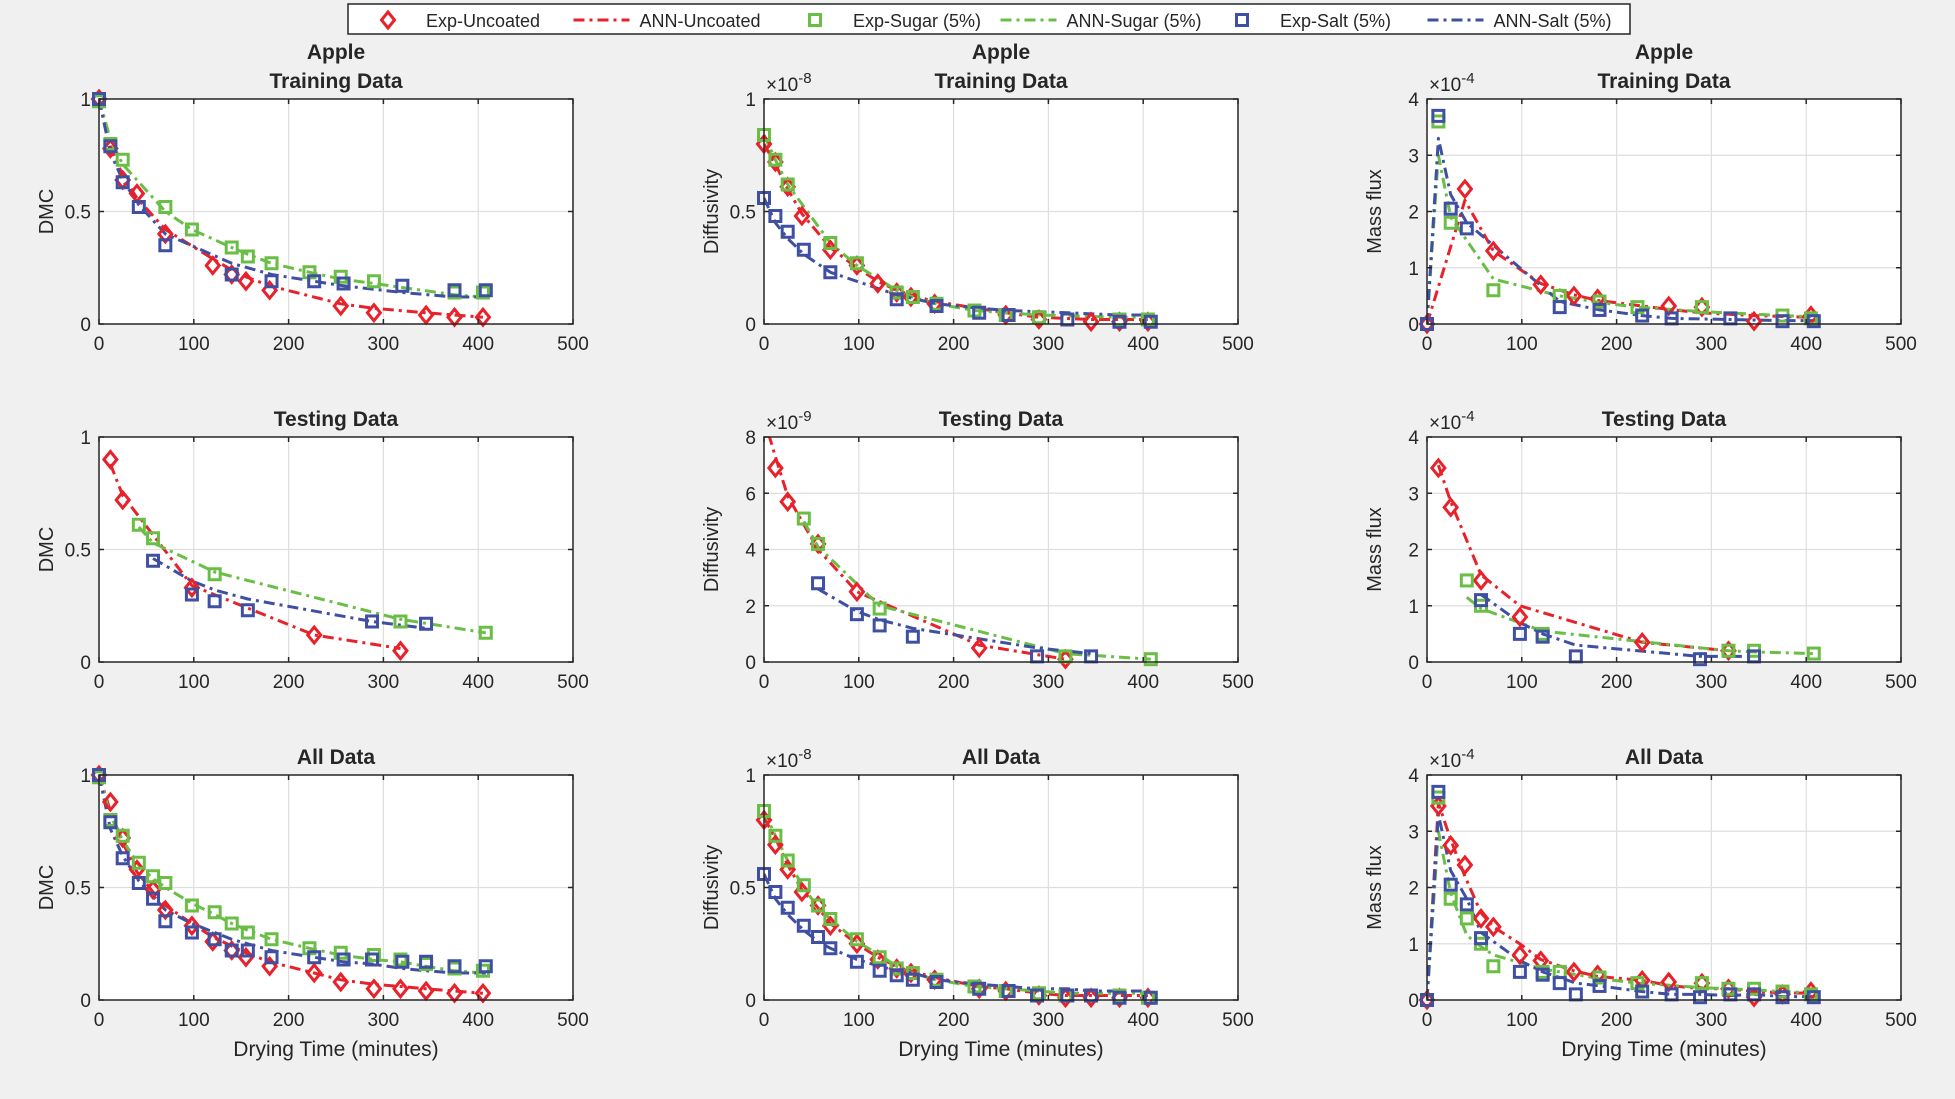 The image size is (1955, 1099). What do you see at coordinates (1806, 1020) in the screenshot?
I see `x-tick-label: 400` at bounding box center [1806, 1020].